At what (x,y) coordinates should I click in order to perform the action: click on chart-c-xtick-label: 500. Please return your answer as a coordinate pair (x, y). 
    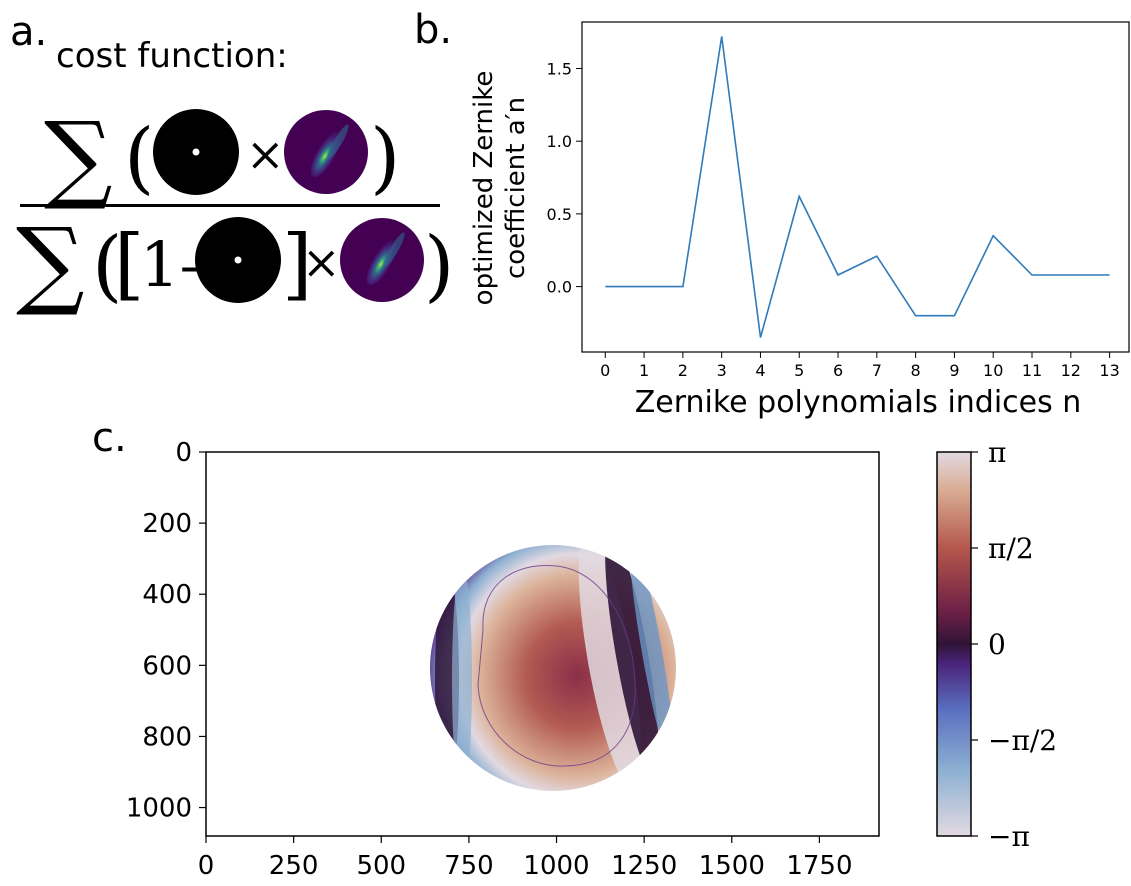
    Looking at the image, I should click on (381, 866).